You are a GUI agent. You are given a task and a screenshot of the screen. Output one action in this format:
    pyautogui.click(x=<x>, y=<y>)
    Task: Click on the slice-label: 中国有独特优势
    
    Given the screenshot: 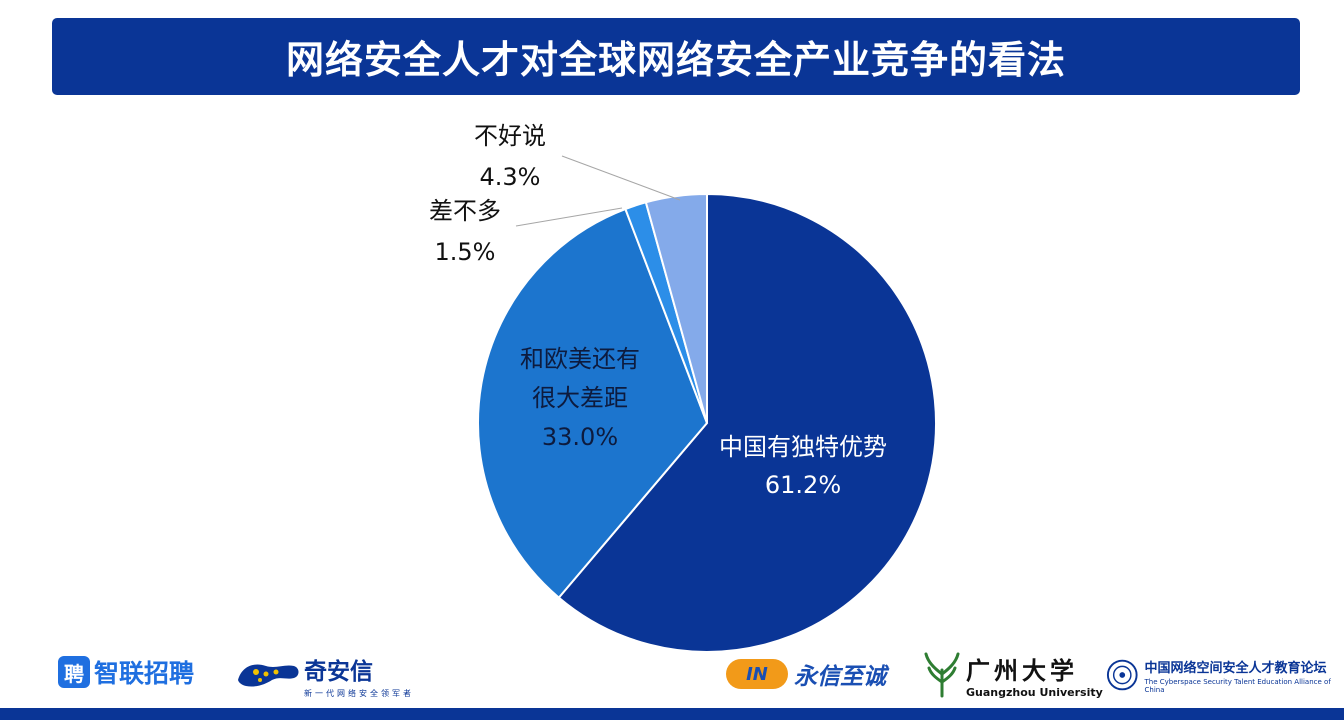 What is the action you would take?
    pyautogui.click(x=803, y=447)
    